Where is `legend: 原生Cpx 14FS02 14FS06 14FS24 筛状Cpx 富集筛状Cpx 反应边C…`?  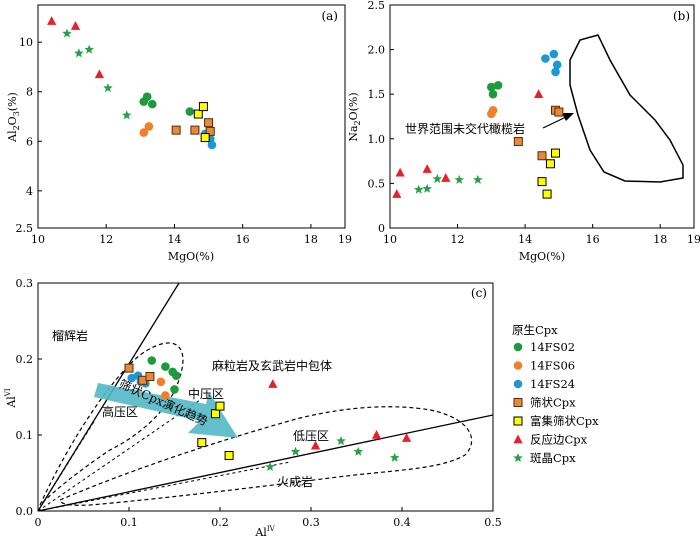 legend: 原生Cpx 14FS02 14FS06 14FS24 筛状Cpx 富集筛状Cpx 反应边C… is located at coordinates (555, 394).